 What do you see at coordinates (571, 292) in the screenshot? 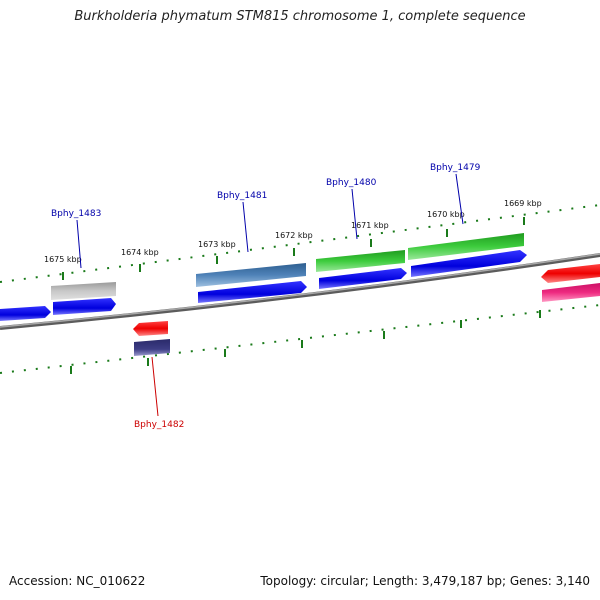
I see `gene-right-magenta` at bounding box center [571, 292].